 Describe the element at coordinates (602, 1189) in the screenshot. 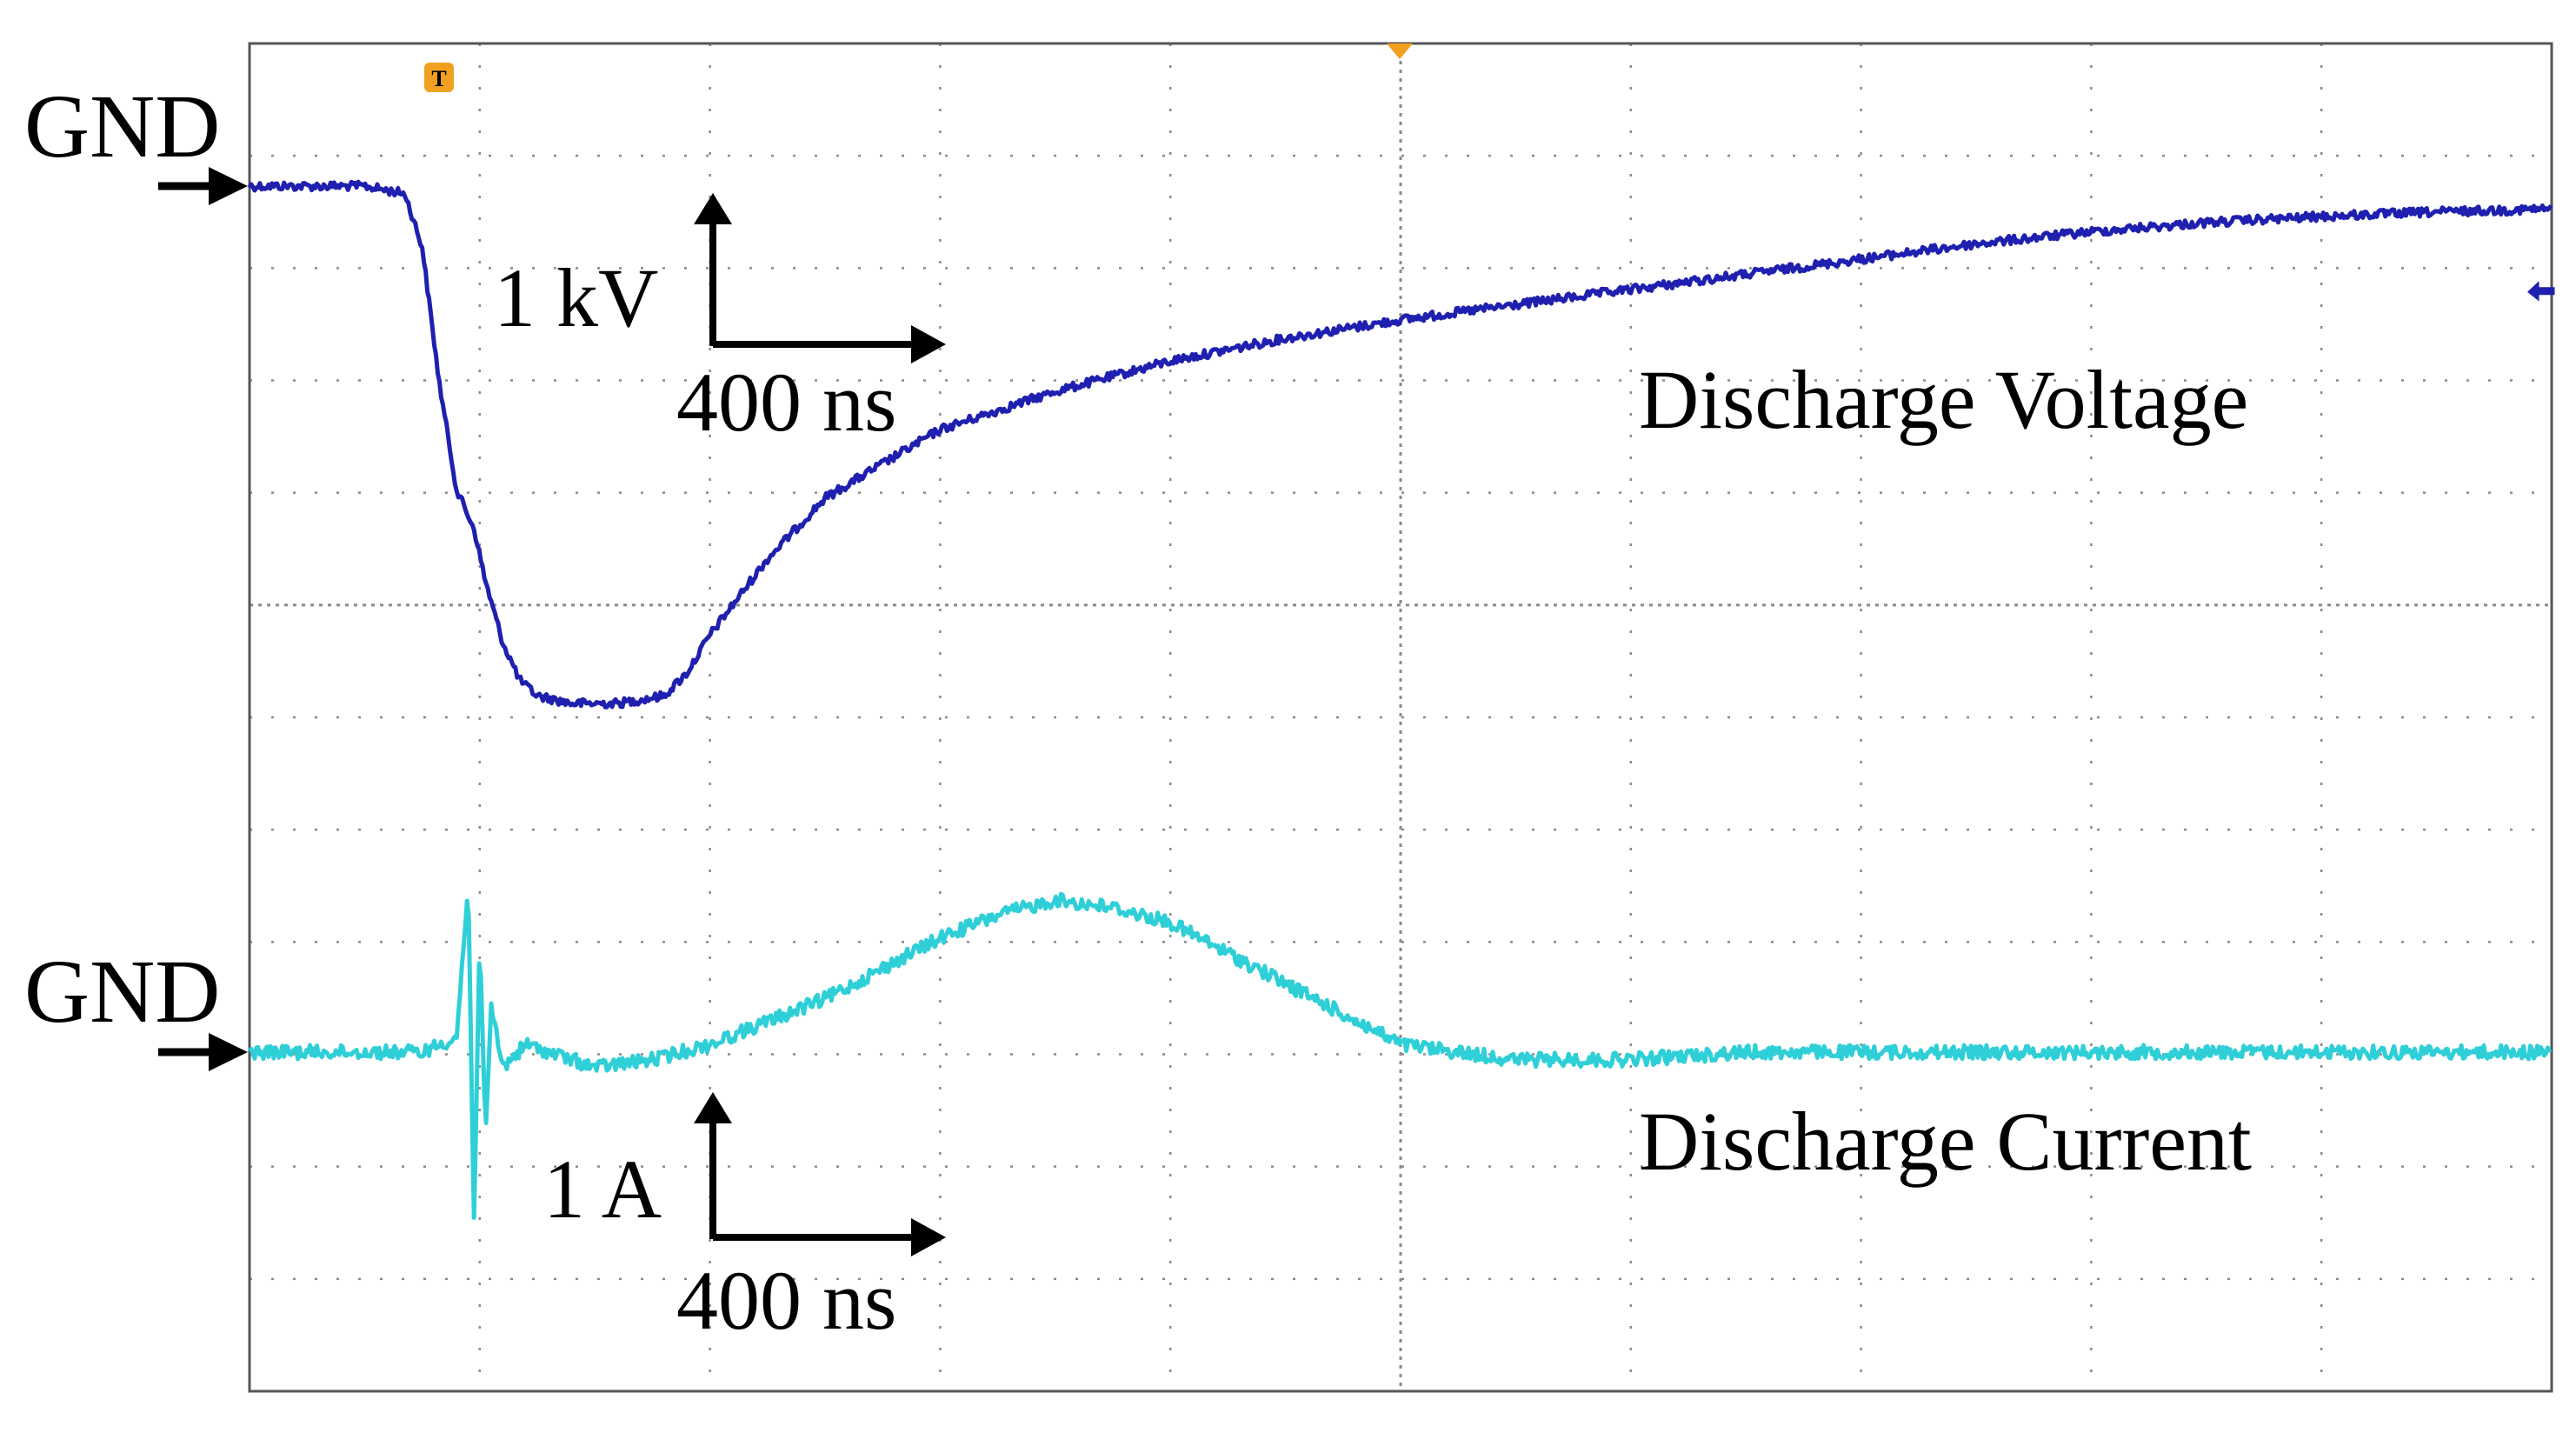

I see `current-scale-v: 1 A` at that location.